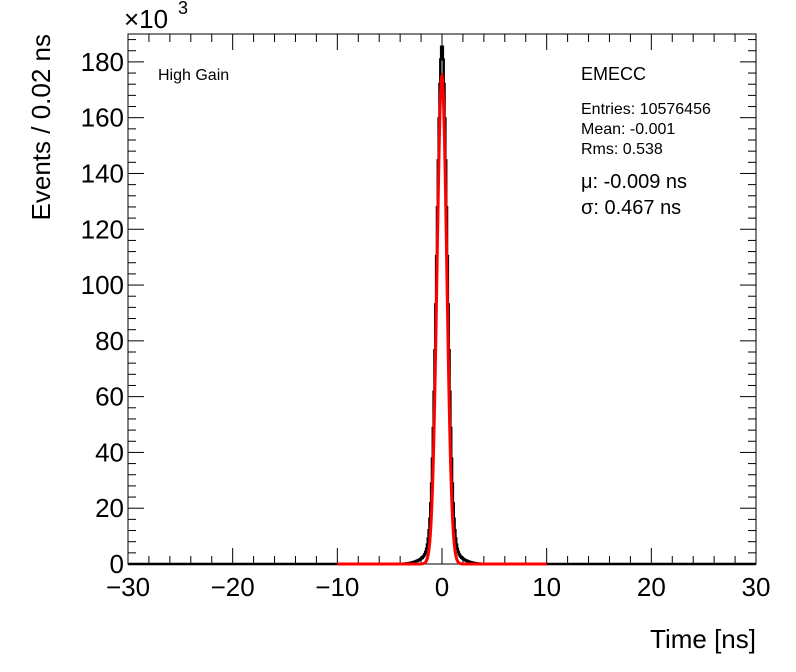  What do you see at coordinates (651, 587) in the screenshot?
I see `x-tick-label: 20` at bounding box center [651, 587].